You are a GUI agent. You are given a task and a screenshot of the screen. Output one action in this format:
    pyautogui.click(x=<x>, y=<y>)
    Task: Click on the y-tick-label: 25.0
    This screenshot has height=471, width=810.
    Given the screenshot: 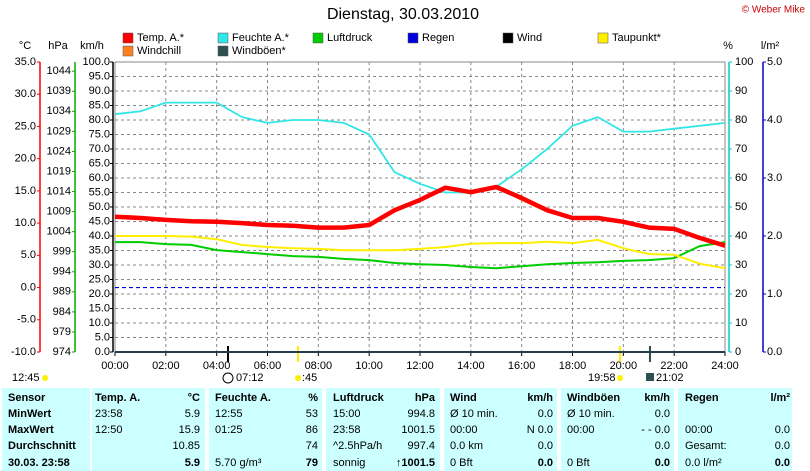 What is the action you would take?
    pyautogui.click(x=25, y=126)
    